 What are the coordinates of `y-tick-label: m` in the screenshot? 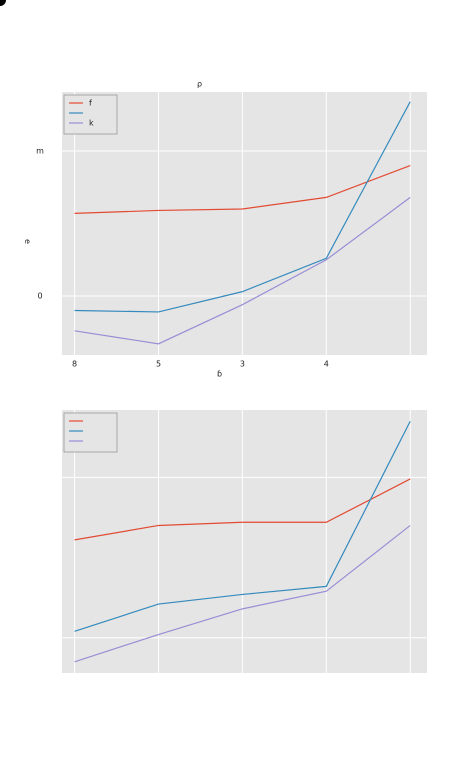 It's located at (40, 151).